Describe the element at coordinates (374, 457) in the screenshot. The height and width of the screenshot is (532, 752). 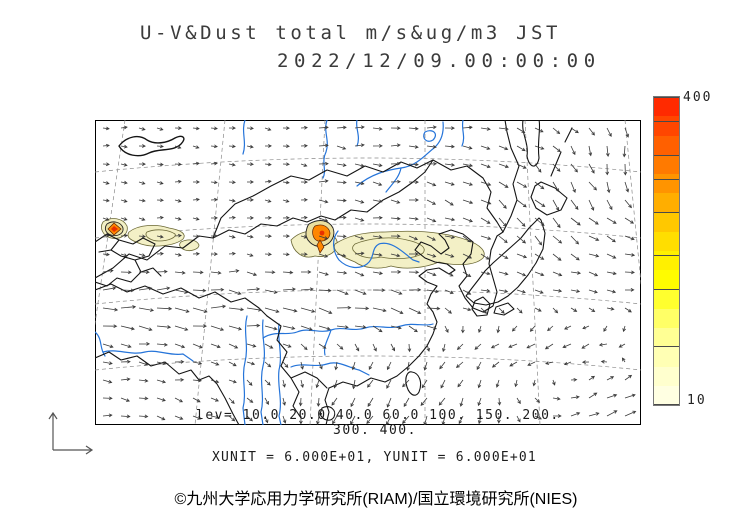
I see `unit-line: XUNIT = 6.000E+01, YUNIT = 6.000E+01` at that location.